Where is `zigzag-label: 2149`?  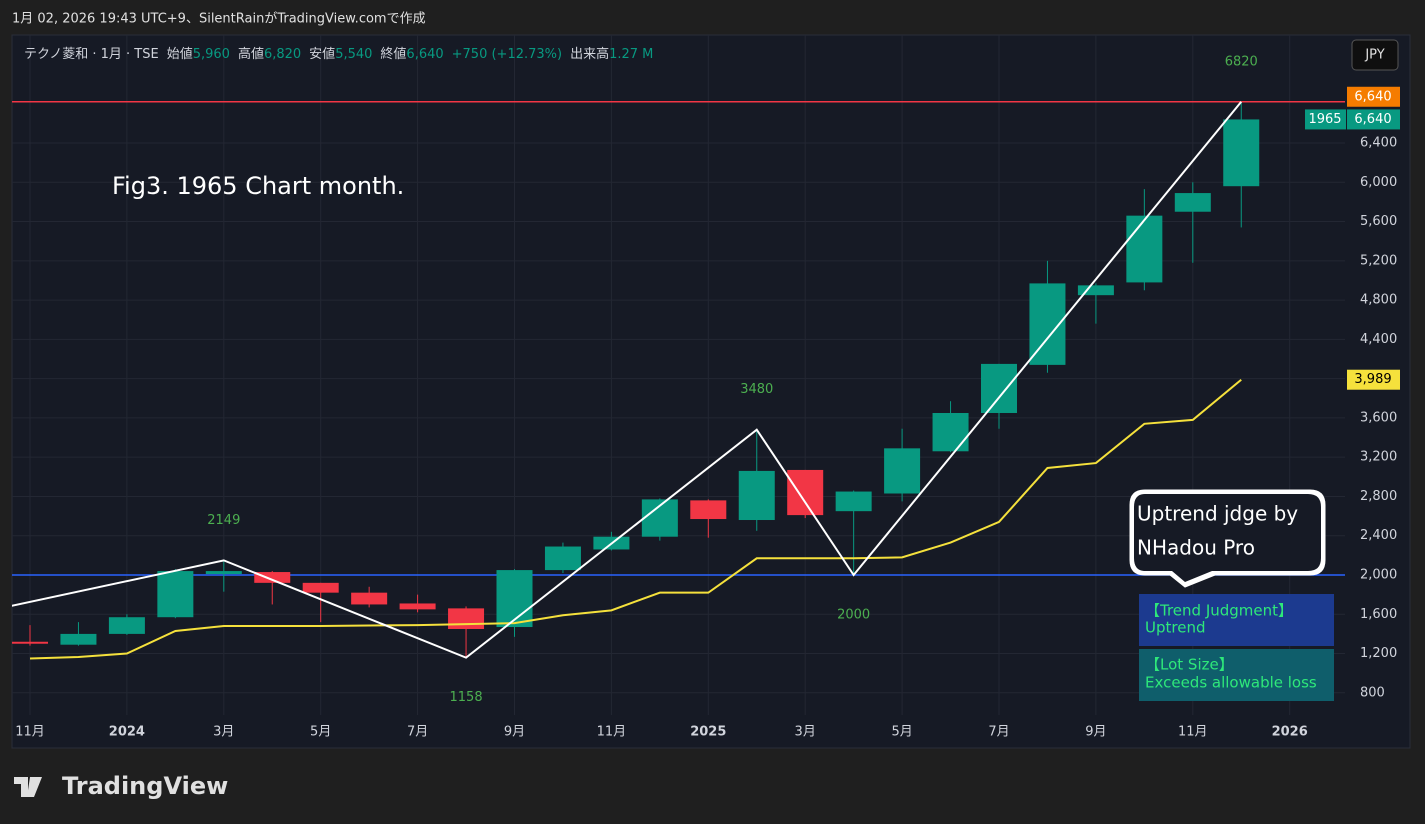 zigzag-label: 2149 is located at coordinates (223, 520).